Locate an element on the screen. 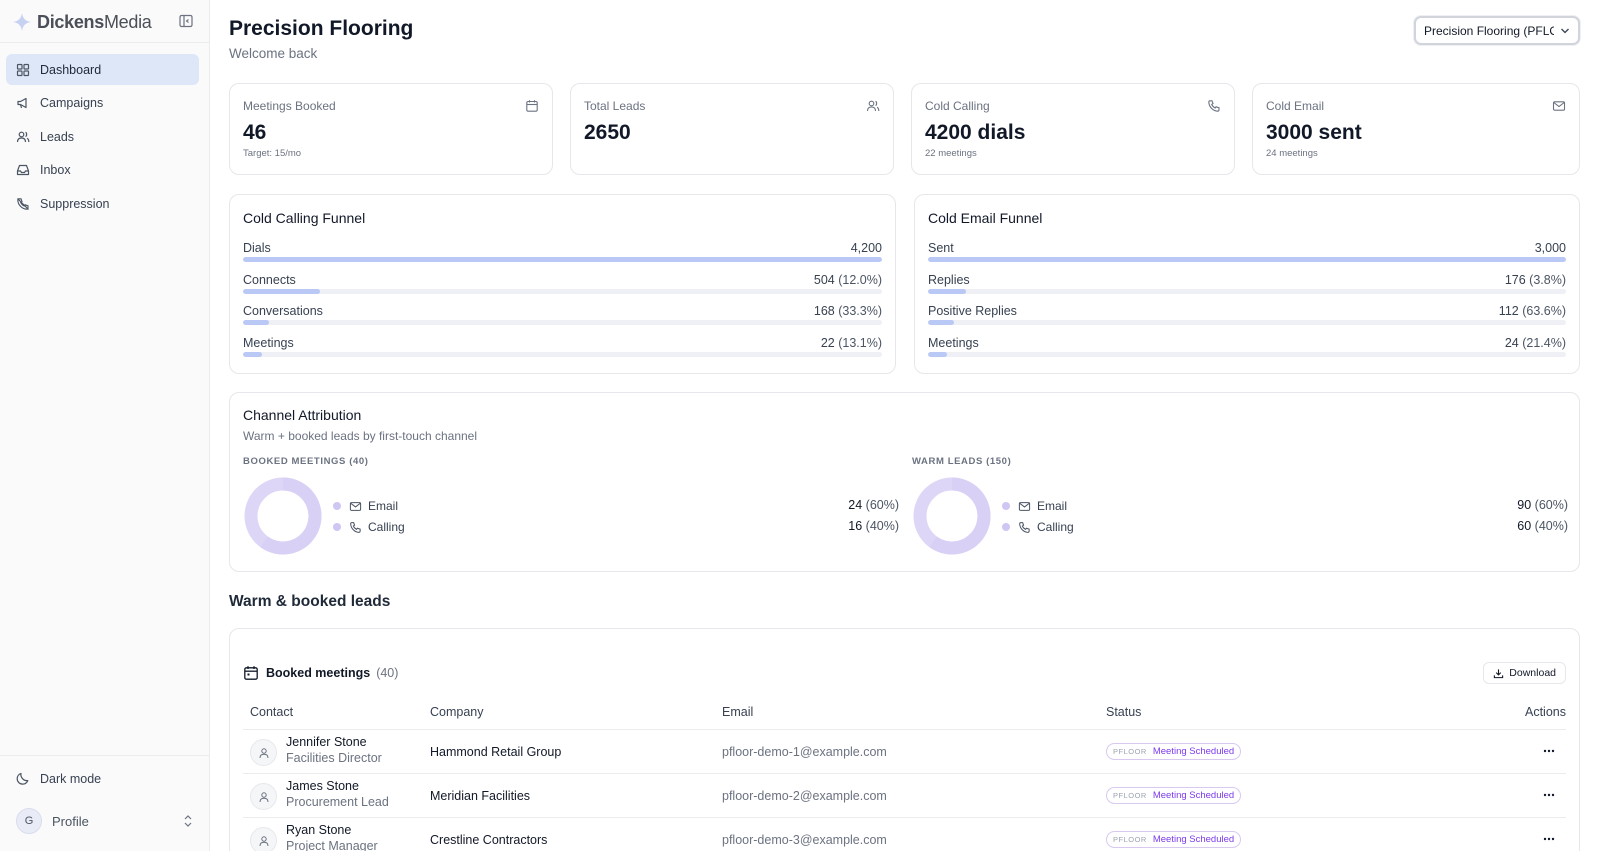  legend-email: Email is located at coordinates (365, 506).